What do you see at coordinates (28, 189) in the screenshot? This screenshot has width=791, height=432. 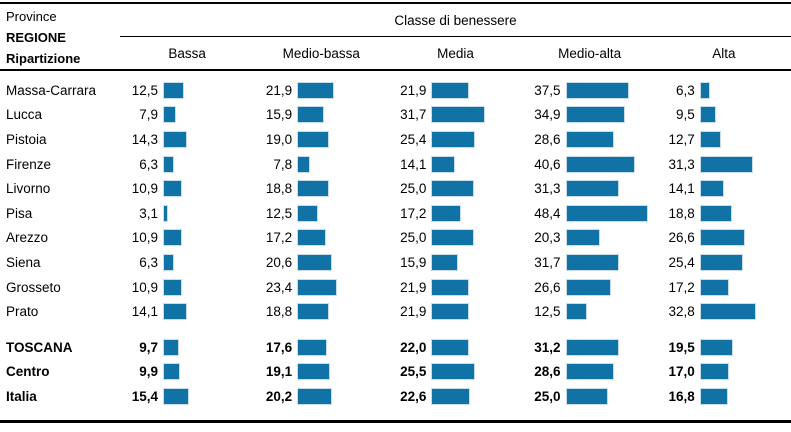 I see `row-label: Livorno` at bounding box center [28, 189].